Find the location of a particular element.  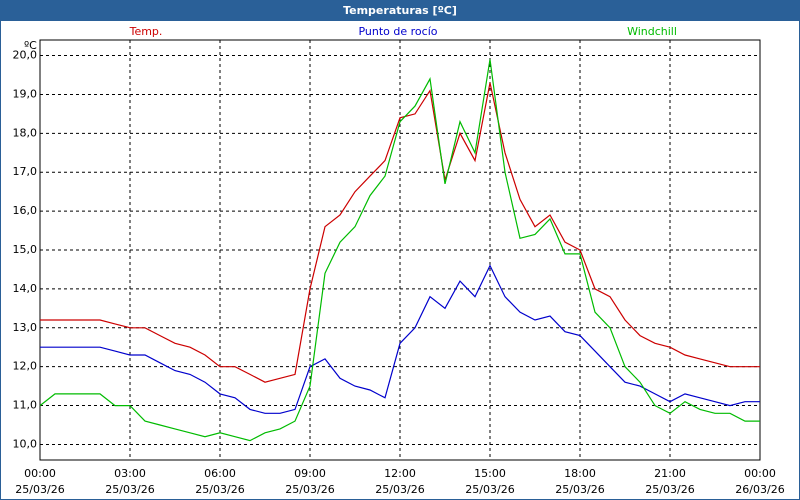

y-tick-label: 16,0 is located at coordinates (25, 210).